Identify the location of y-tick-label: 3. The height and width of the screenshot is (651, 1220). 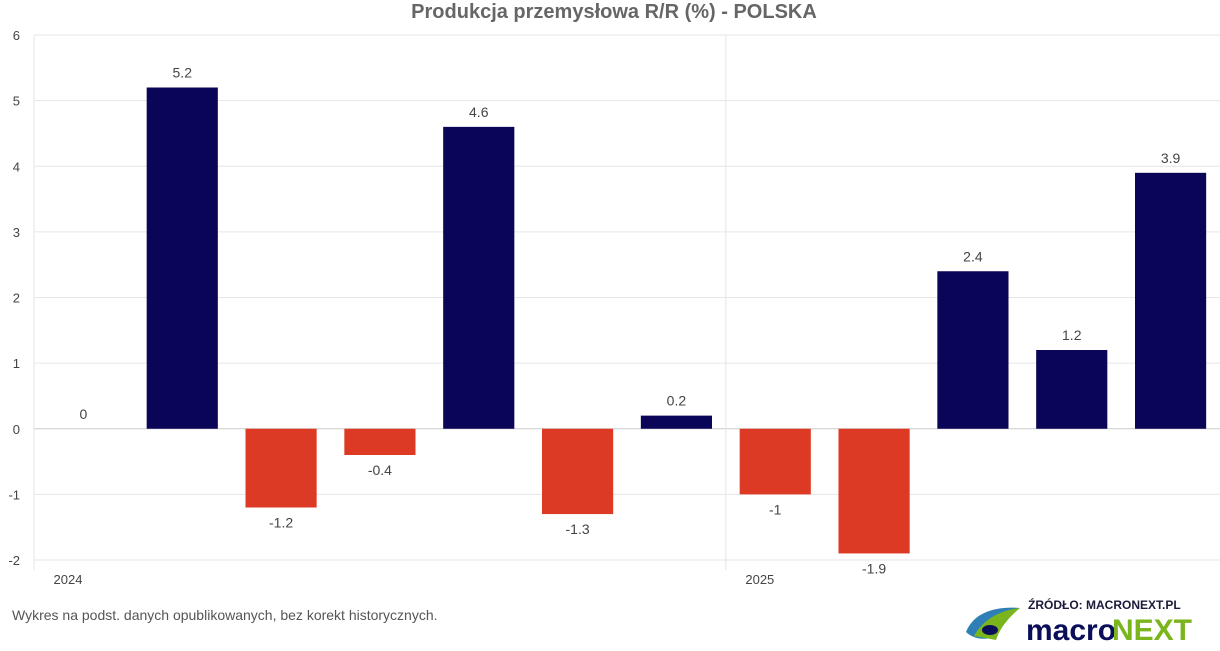
(16, 232).